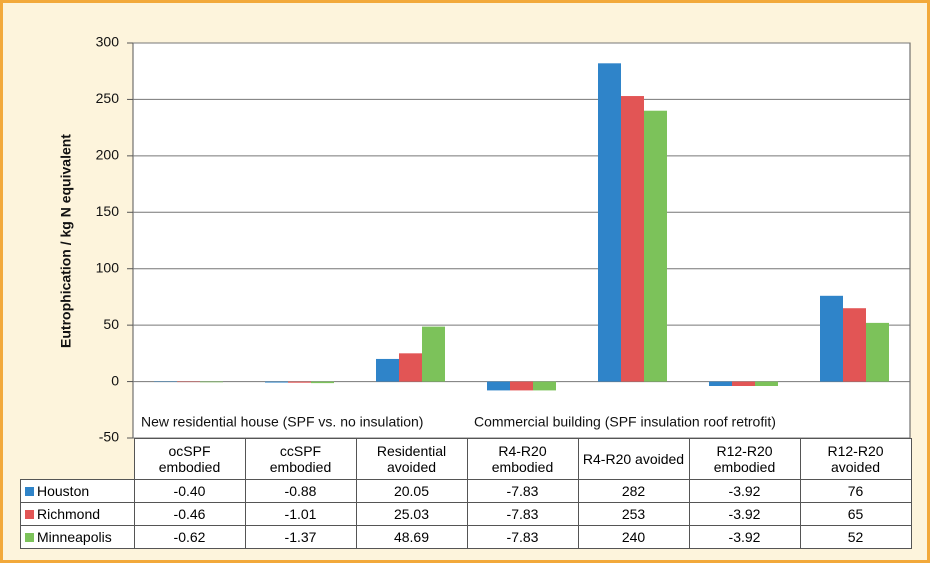 This screenshot has width=930, height=563. I want to click on category-label: ocSPF embodied, so click(189, 459).